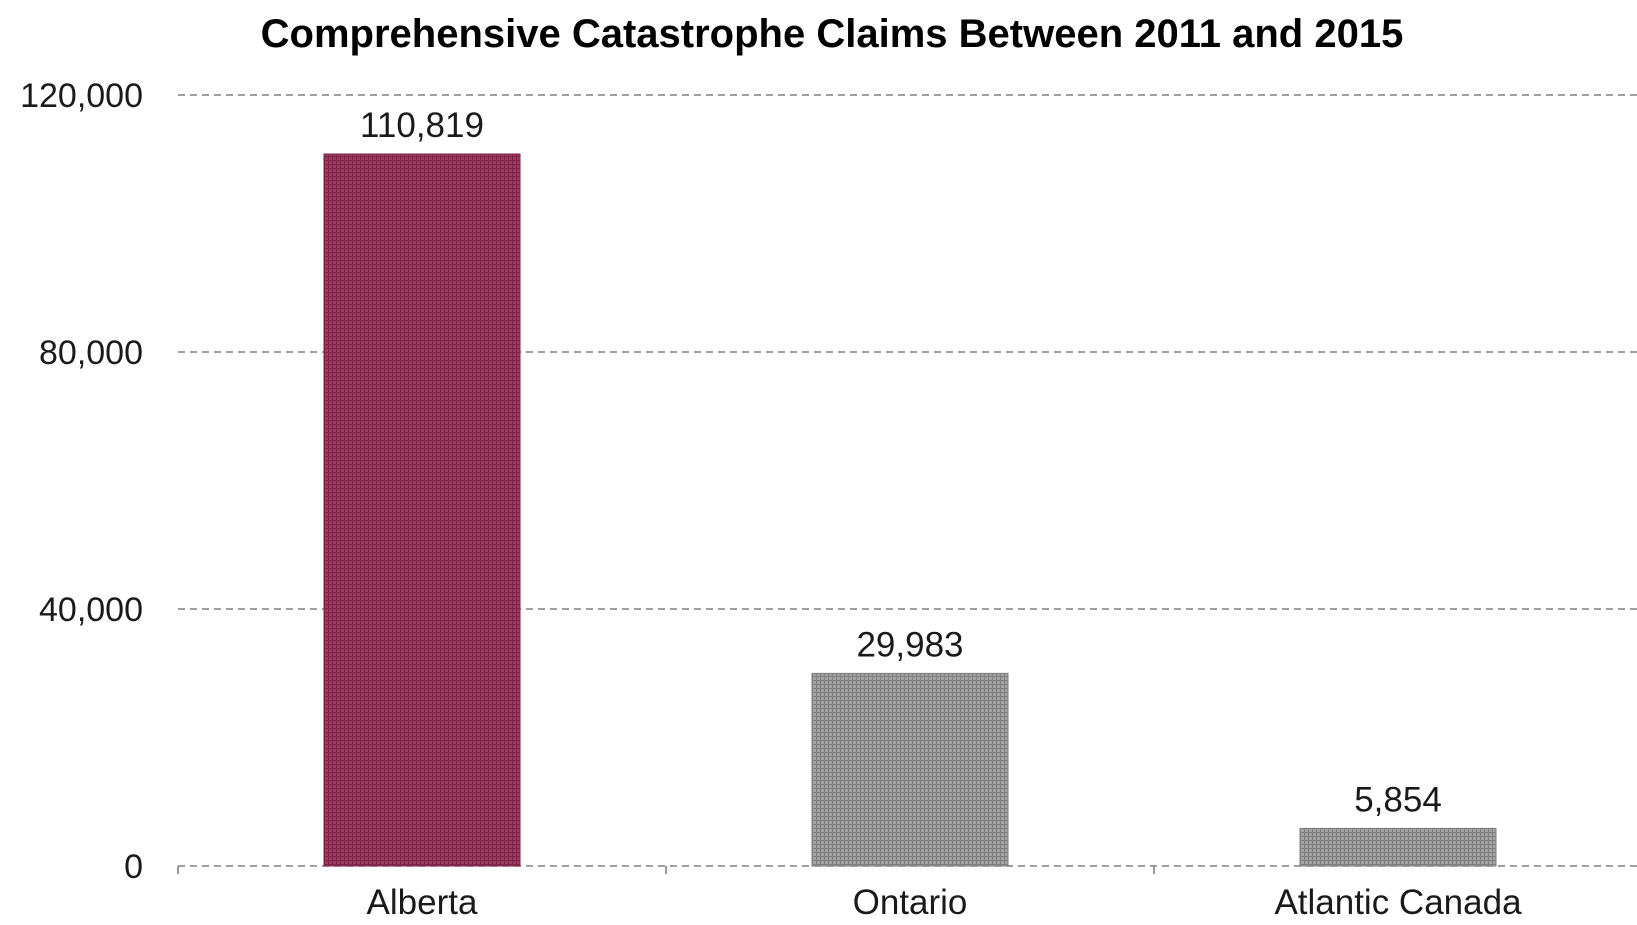  Describe the element at coordinates (133, 867) in the screenshot. I see `y-tick-label: 0` at that location.